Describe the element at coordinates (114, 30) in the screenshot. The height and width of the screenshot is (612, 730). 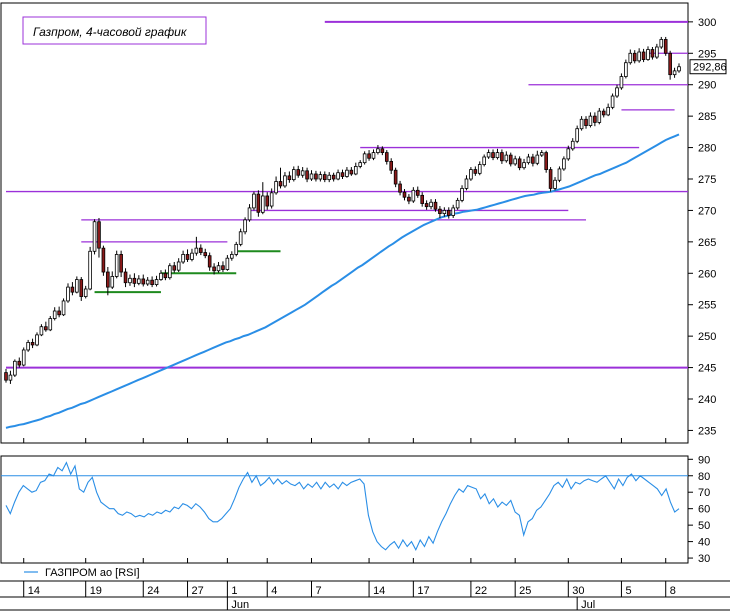
I see `chart-title-box: Газпром, 4-часовой график` at that location.